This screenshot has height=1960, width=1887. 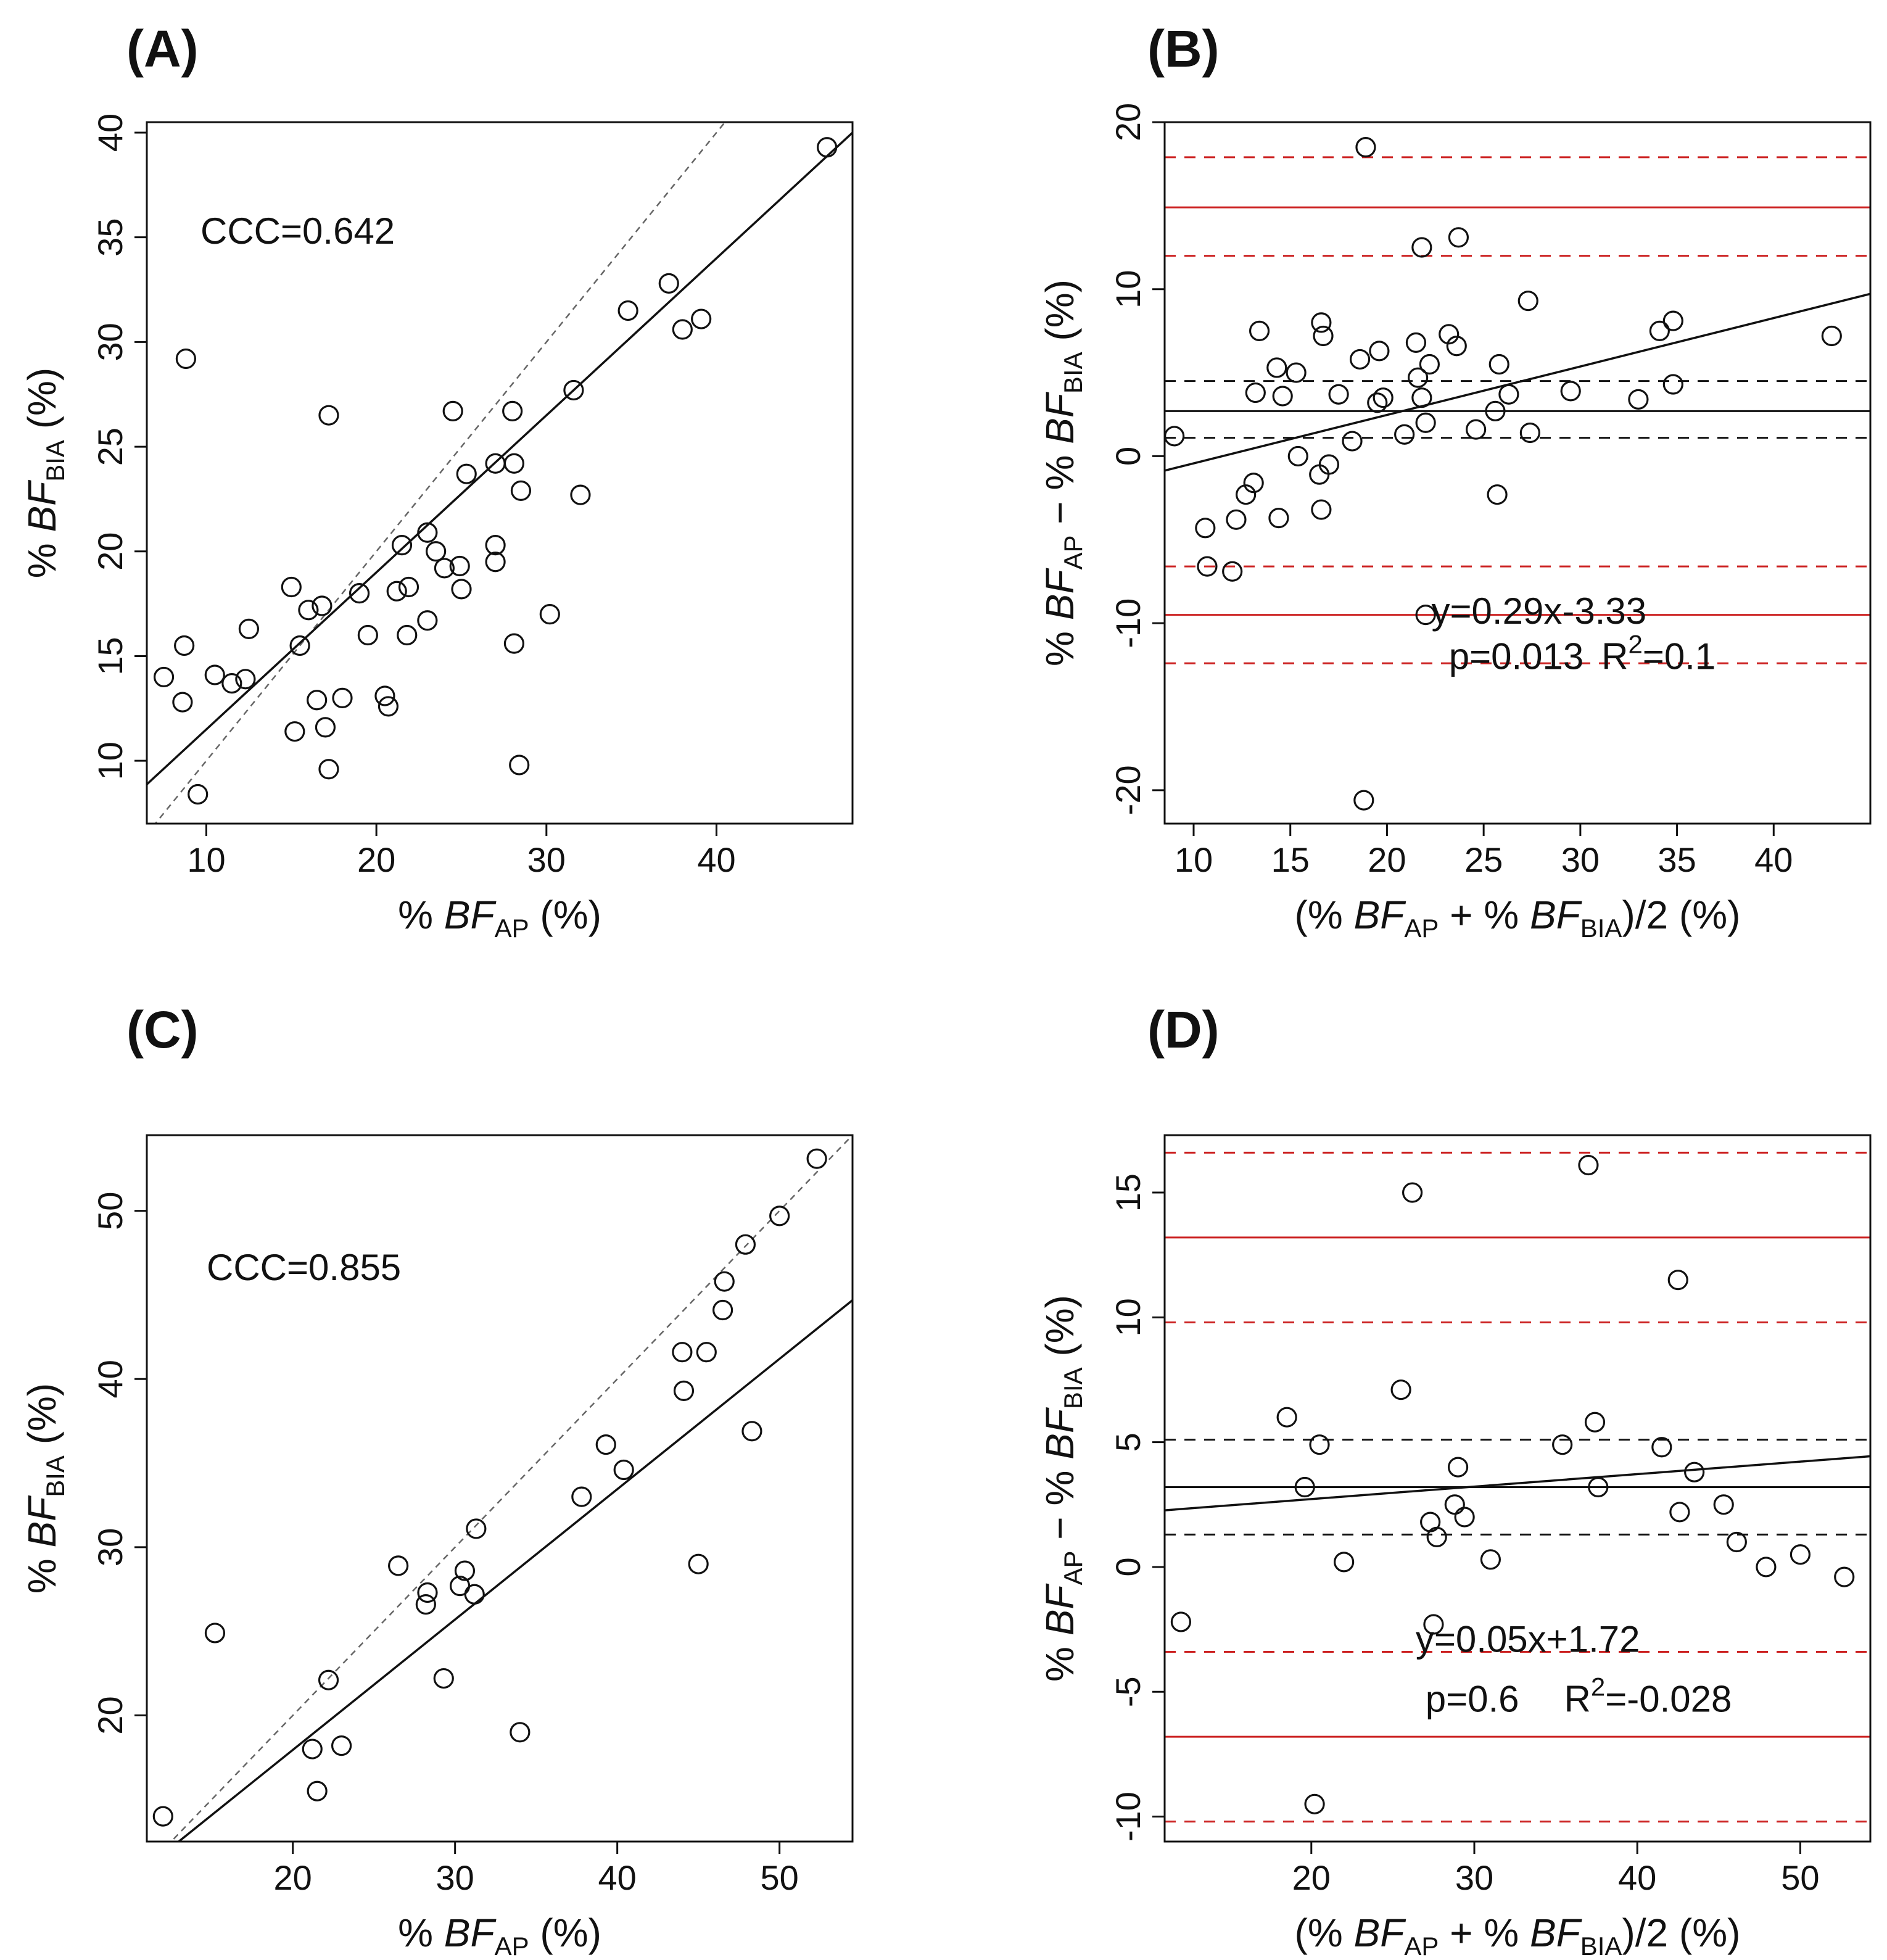 I want to click on regression-equation: y=0.29x-3.33, so click(x=1539, y=611).